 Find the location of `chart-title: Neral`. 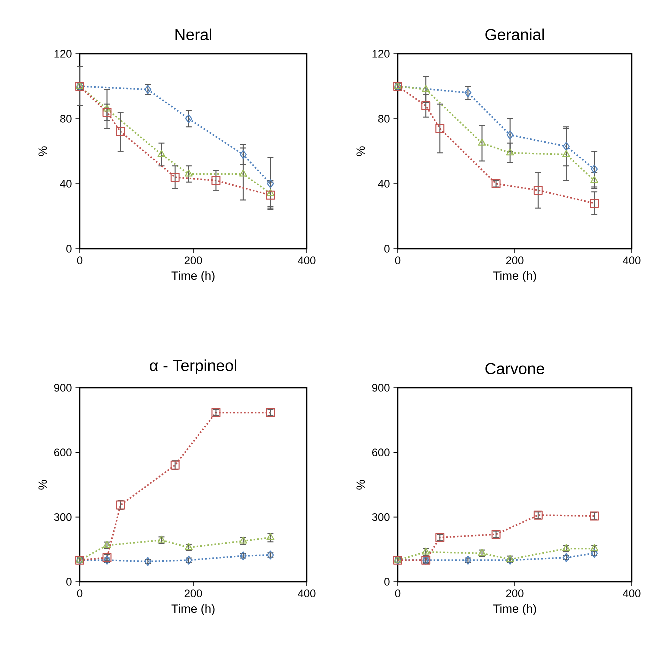

chart-title: Neral is located at coordinates (194, 34).